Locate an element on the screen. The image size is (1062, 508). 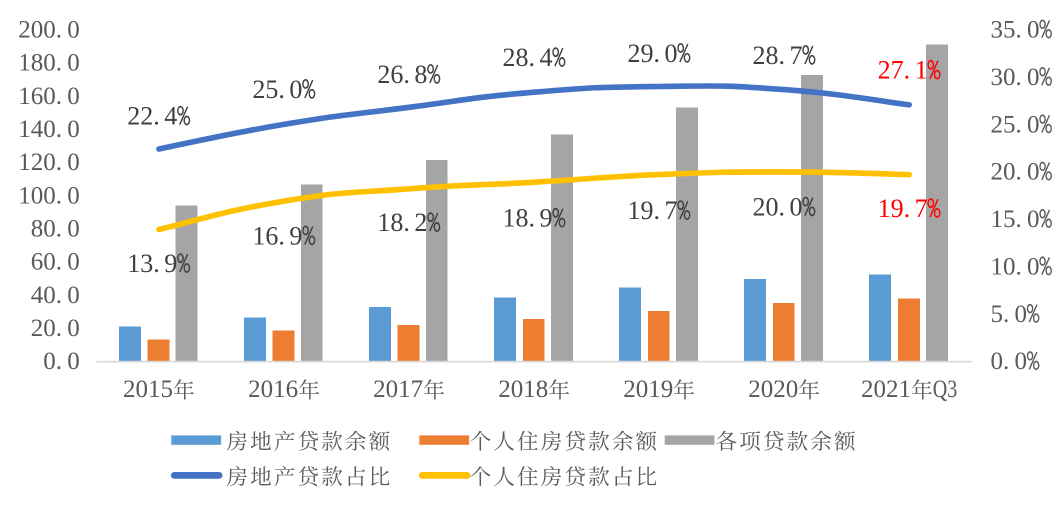
svg-text: 16. is located at coordinates (268, 235).